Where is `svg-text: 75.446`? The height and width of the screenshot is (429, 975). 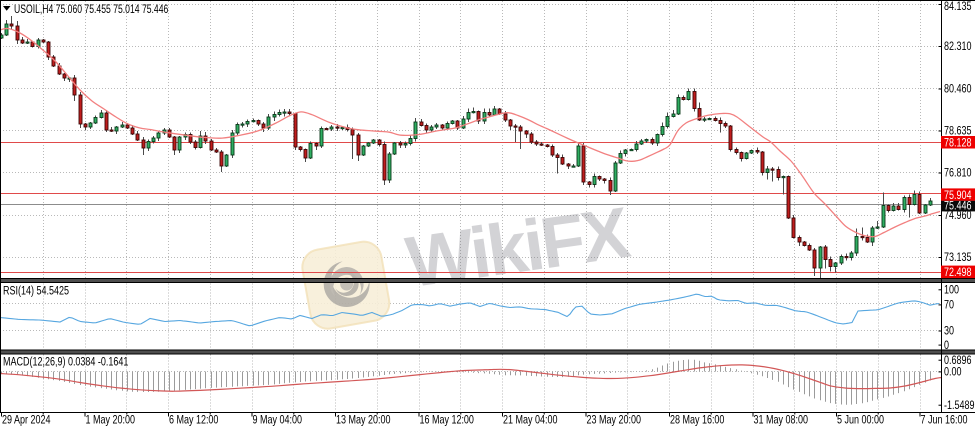
svg-text: 75.446 is located at coordinates (958, 206).